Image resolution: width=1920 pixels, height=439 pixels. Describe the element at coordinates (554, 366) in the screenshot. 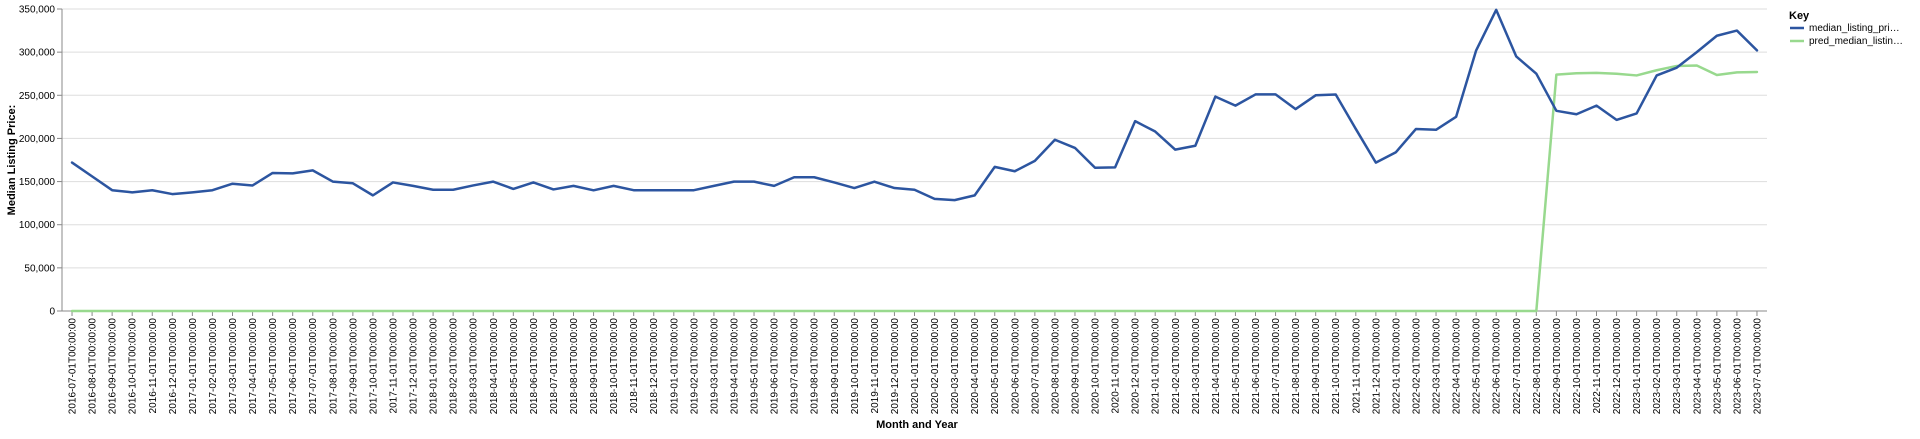

I see `x-tick-label: 2018-07-01T00:00:00` at that location.